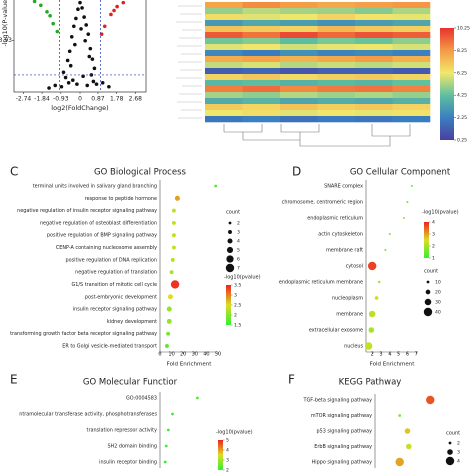  I want to click on row-labels, so click(189, 62).